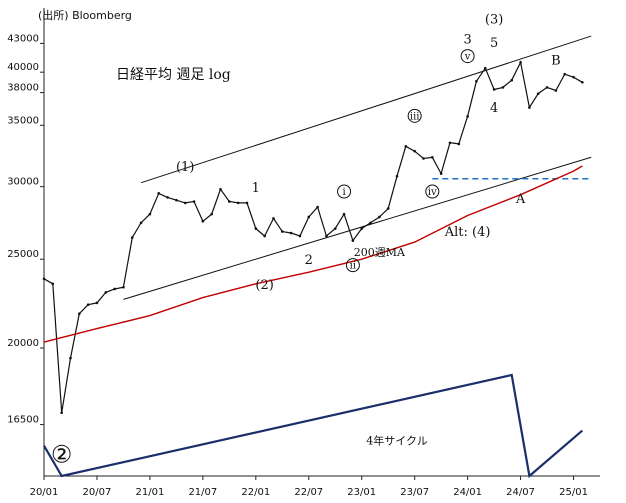  Describe the element at coordinates (494, 43) in the screenshot. I see `annotation-label: 5` at that location.